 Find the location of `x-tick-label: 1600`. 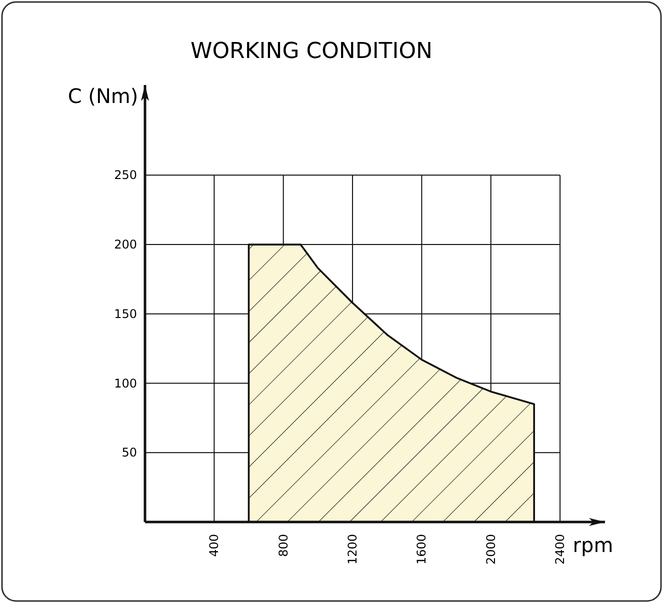

x-tick-label: 1600 is located at coordinates (421, 549).